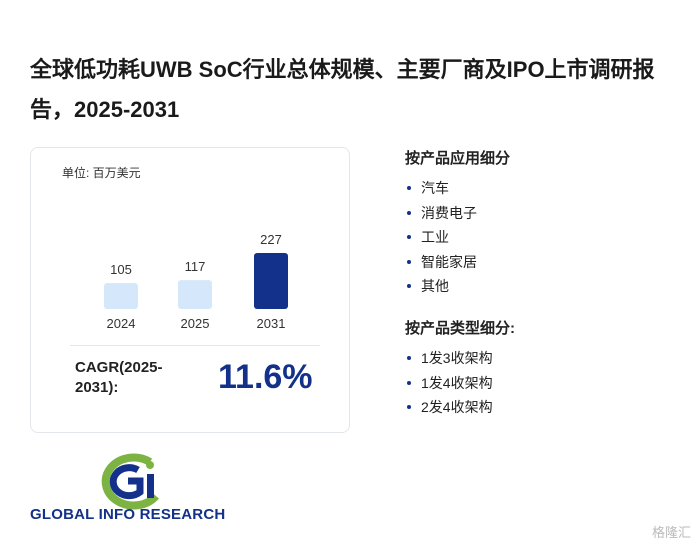  What do you see at coordinates (460, 328) in the screenshot?
I see `segment-title: 按产品类型细分:` at bounding box center [460, 328].